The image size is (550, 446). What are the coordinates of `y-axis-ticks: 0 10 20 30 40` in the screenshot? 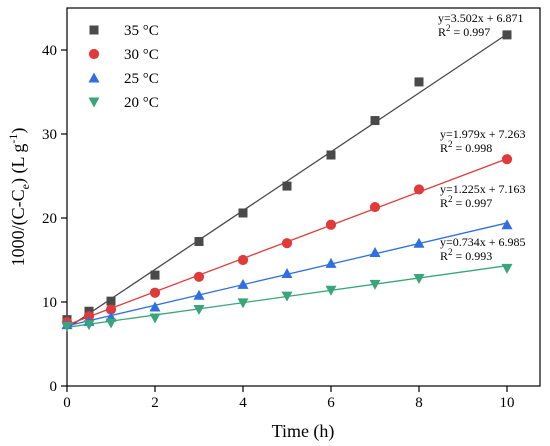 It's located at (54, 219).